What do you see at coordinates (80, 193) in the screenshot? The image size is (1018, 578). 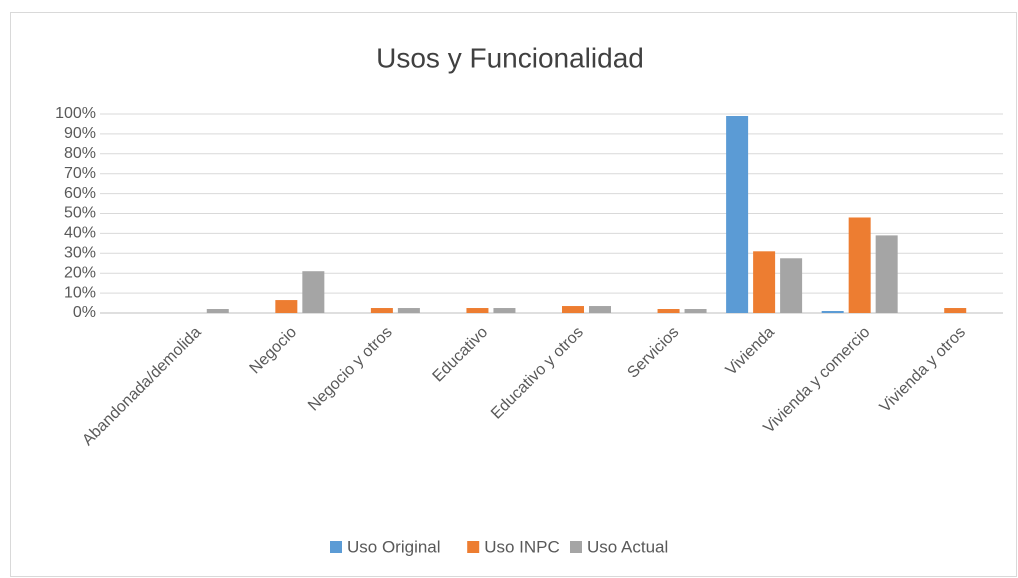 I see `y-tick-label: 60%` at bounding box center [80, 193].